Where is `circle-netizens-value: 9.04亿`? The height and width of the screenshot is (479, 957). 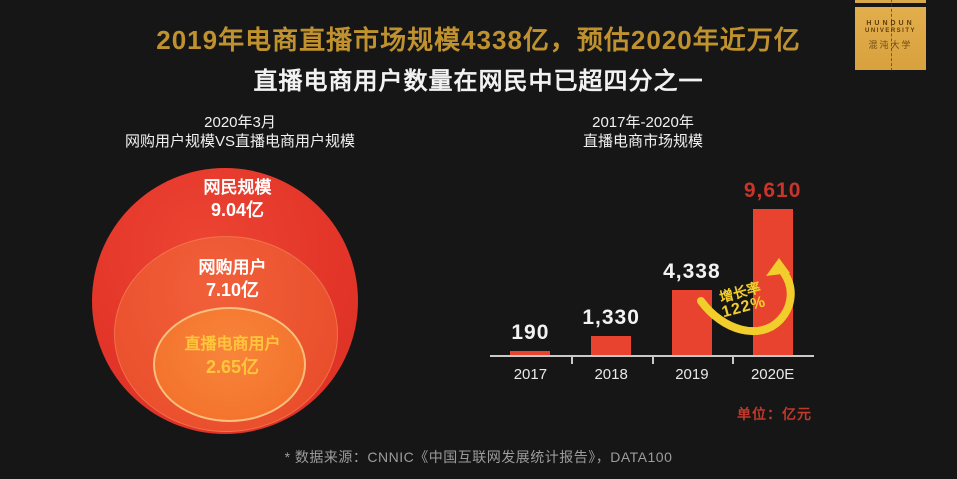 circle-netizens-value: 9.04亿 is located at coordinates (237, 210).